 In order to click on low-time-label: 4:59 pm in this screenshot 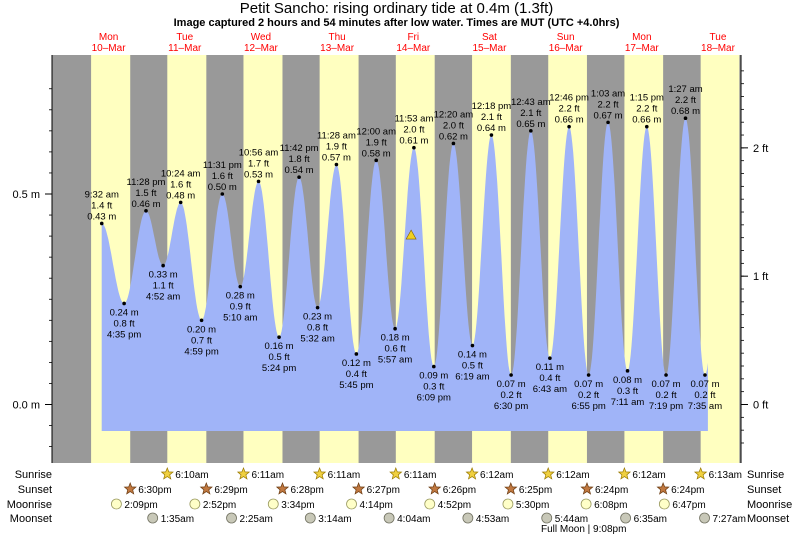, I will do `click(201, 351)`.